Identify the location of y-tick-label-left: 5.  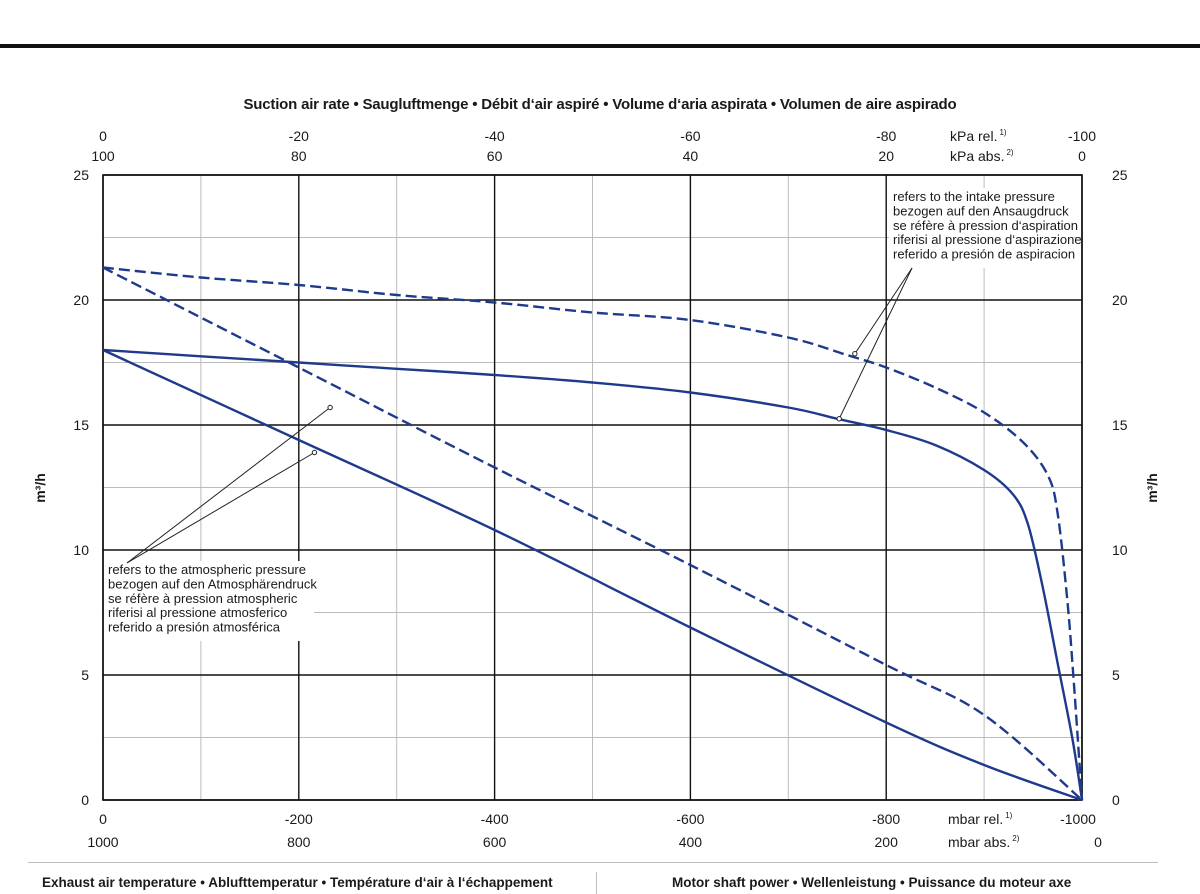
(85, 675).